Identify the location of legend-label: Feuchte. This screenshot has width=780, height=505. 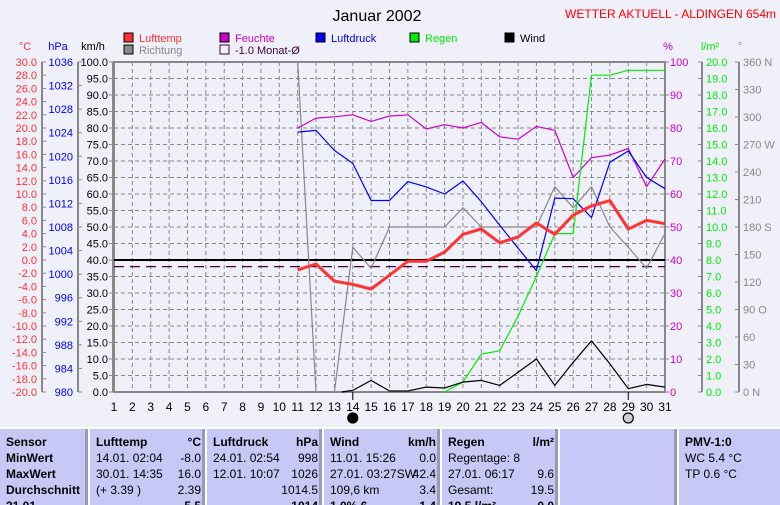
(255, 39).